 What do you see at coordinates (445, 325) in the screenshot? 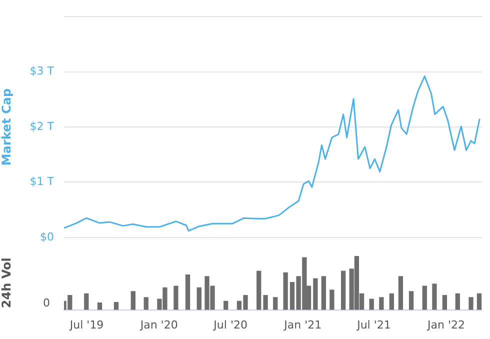
I see `x-tick-label: Jan '22` at bounding box center [445, 325].